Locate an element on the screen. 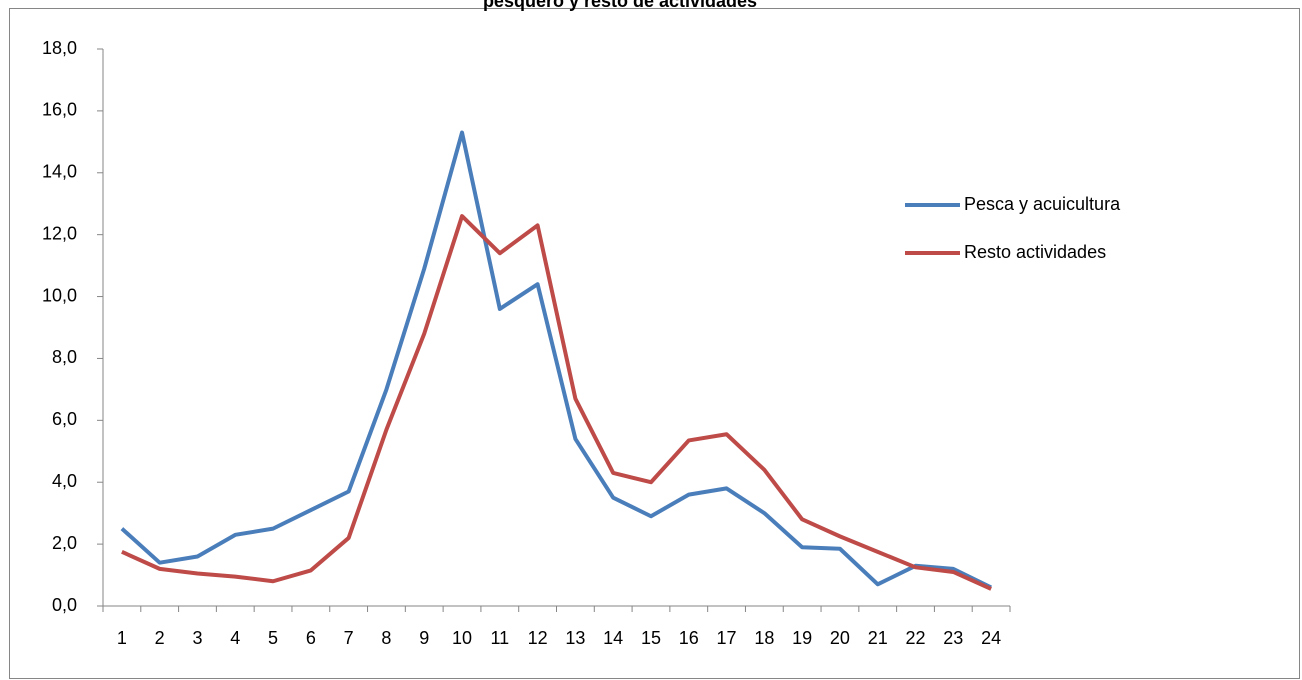 This screenshot has width=1302, height=680. x-tick-label: 21 is located at coordinates (878, 638).